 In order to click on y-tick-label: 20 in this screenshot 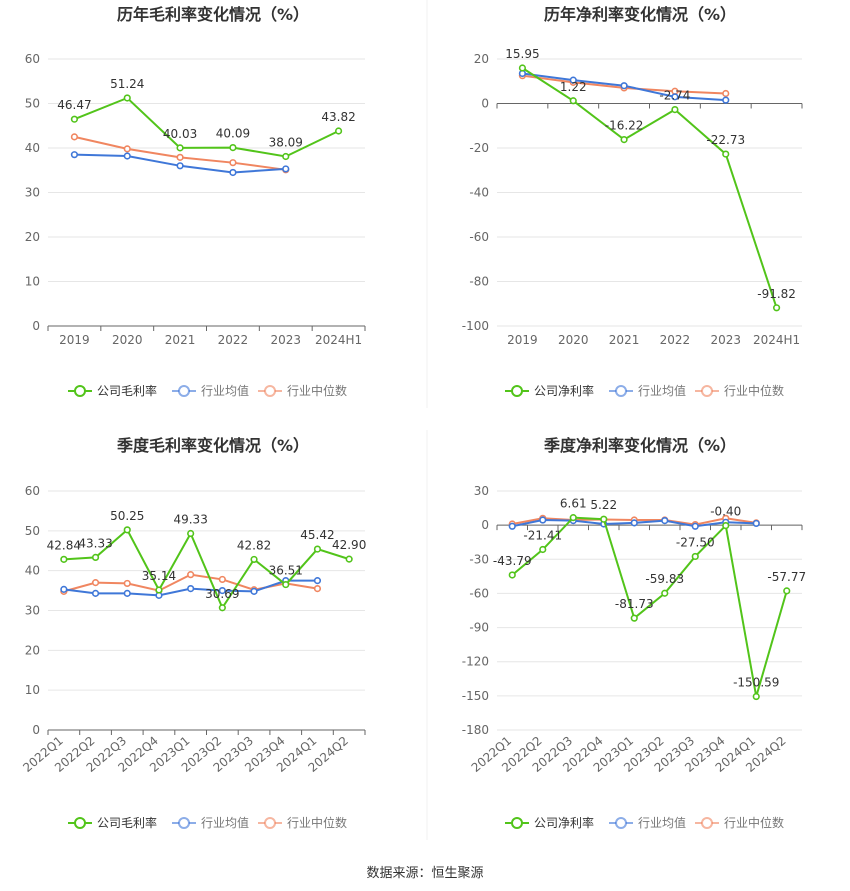, I will do `click(32, 237)`.